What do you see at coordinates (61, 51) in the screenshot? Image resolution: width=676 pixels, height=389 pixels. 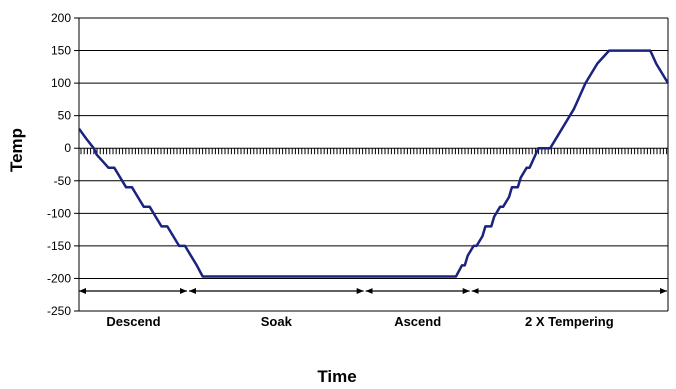 I see `y-tick-label: 150` at bounding box center [61, 51].